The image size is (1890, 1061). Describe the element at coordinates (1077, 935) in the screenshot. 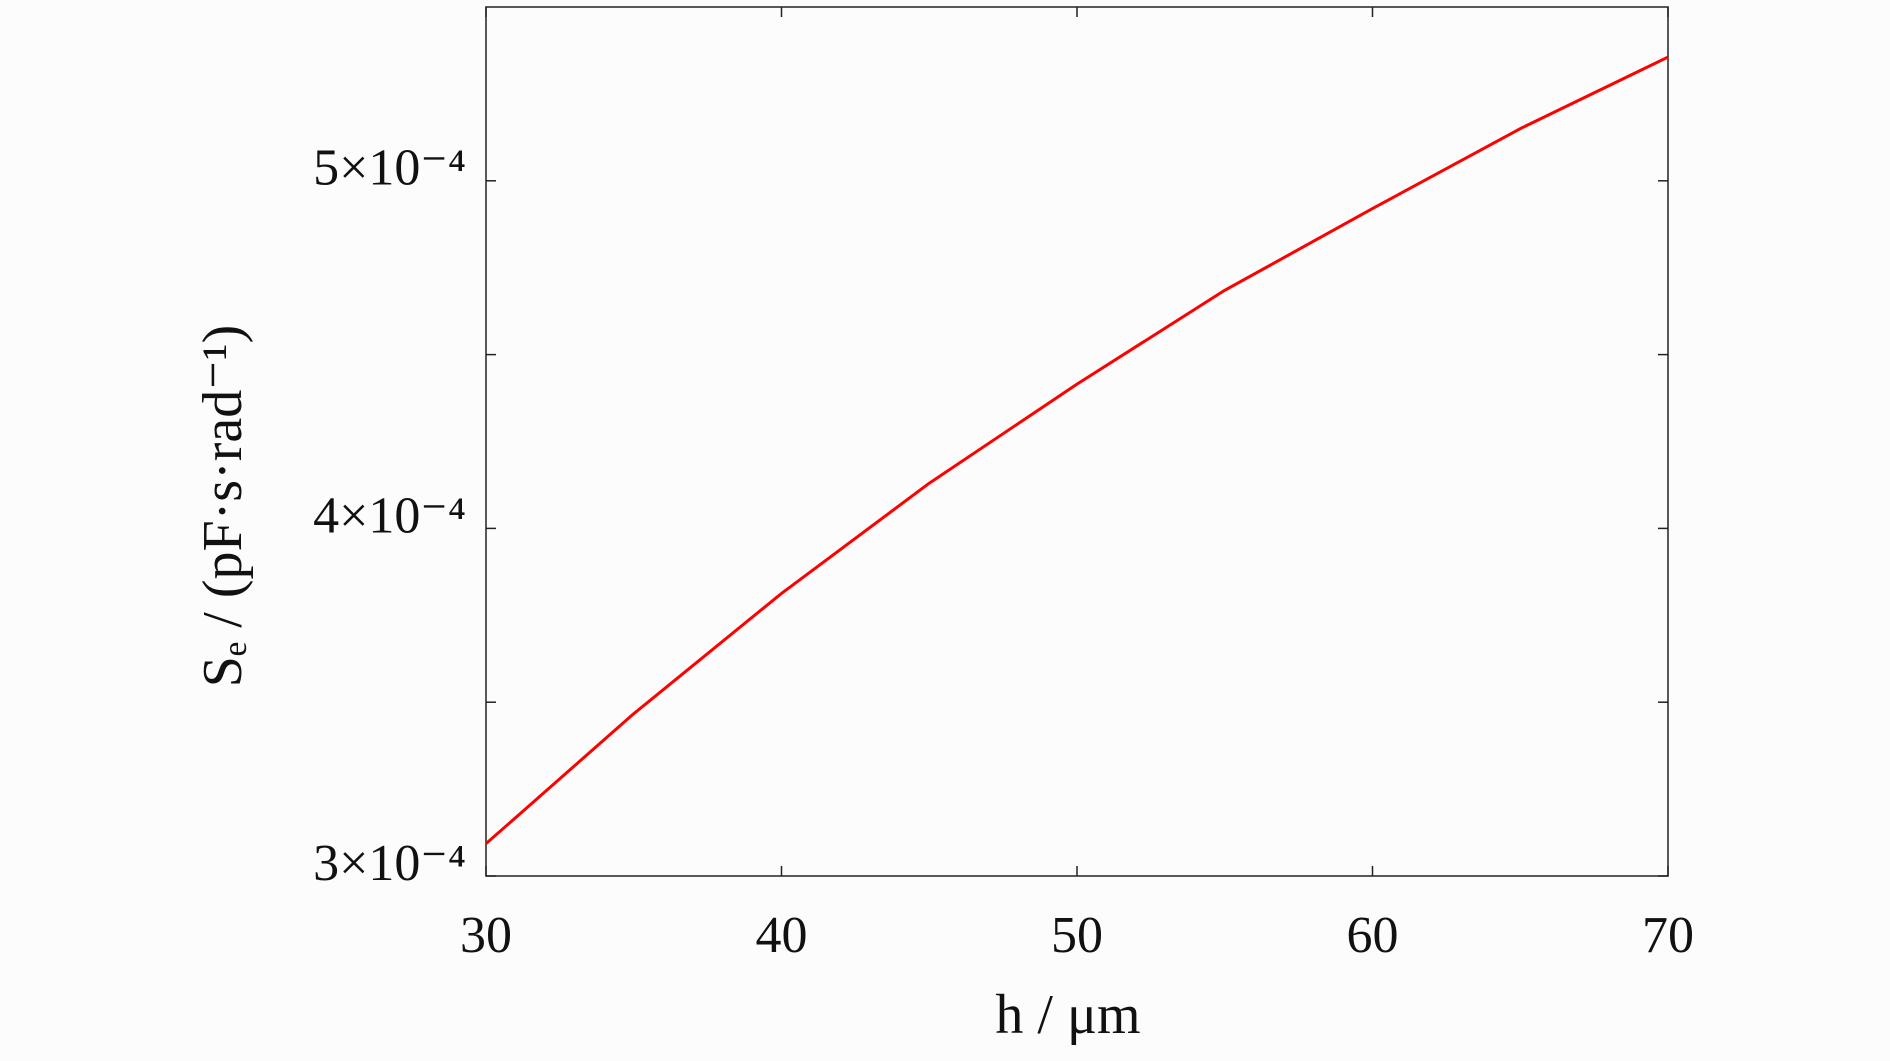

I see `x-tick-label: 50` at that location.